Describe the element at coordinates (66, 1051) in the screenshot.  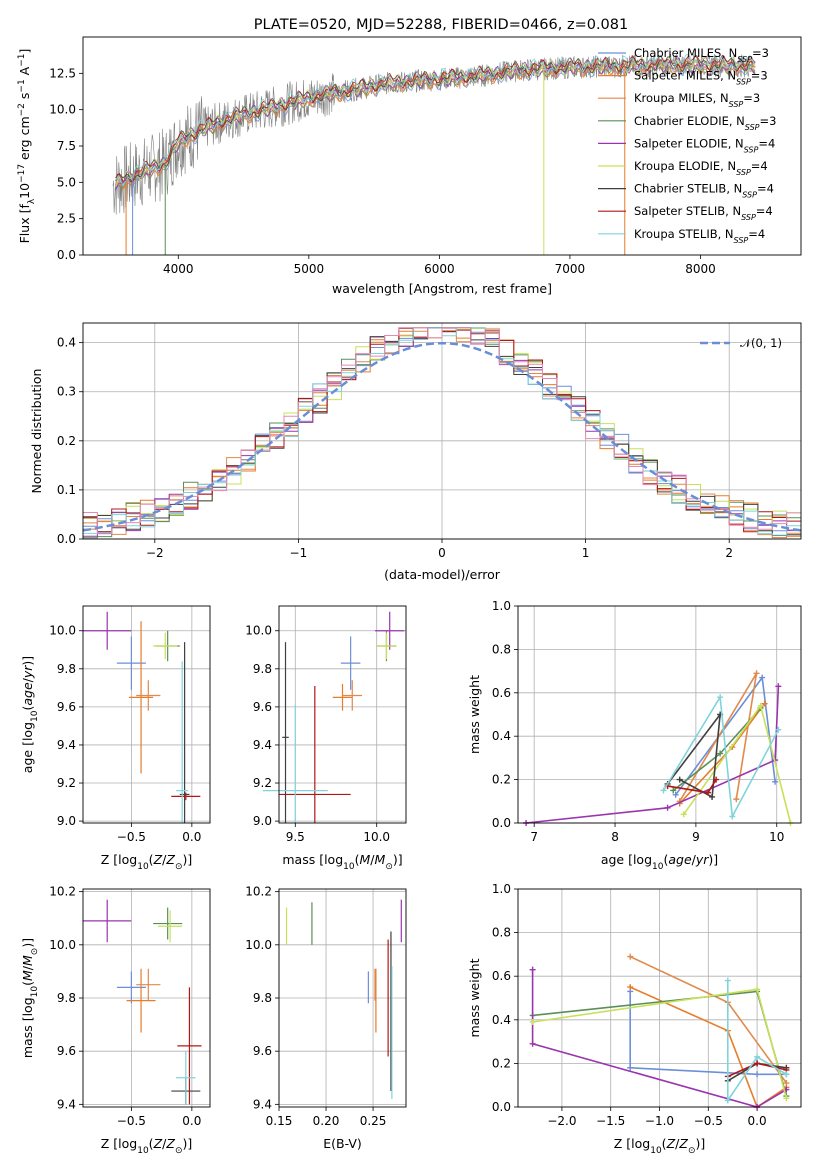
I see `y-tick-label: 9.6` at that location.